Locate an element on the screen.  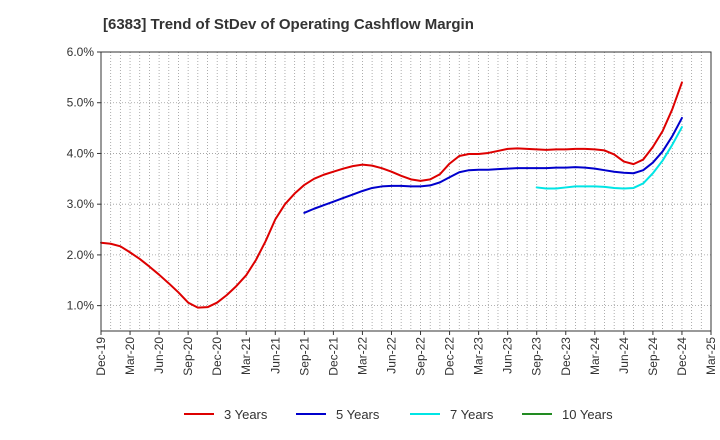
x-tick-label: Jun-22 is located at coordinates (391, 355).